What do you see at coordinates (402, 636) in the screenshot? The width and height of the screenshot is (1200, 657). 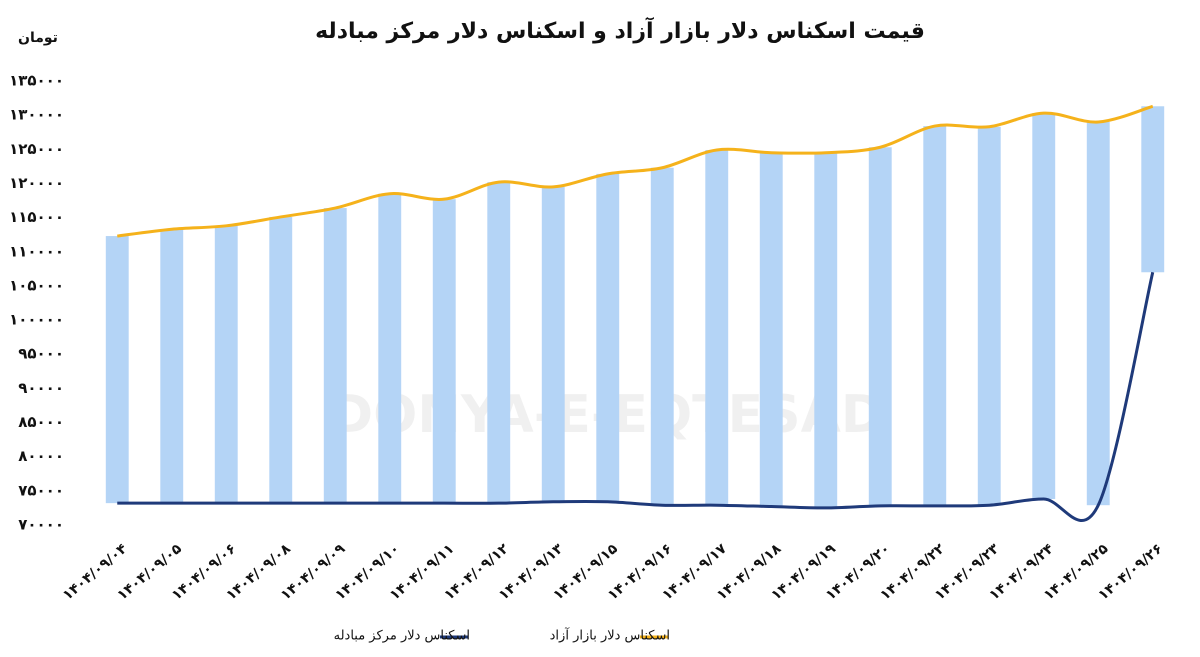 I see `legend-label: اسکناس دلار مرکز مبادله` at bounding box center [402, 636].